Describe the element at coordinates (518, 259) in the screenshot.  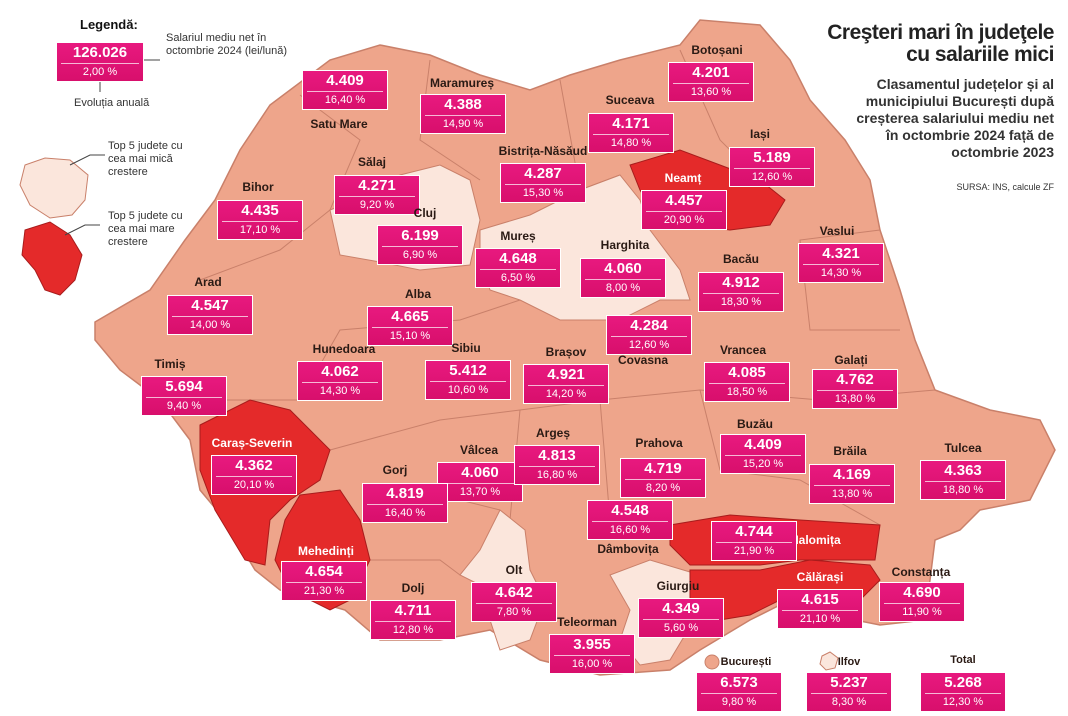
I see `county-salary: 4.648` at that location.